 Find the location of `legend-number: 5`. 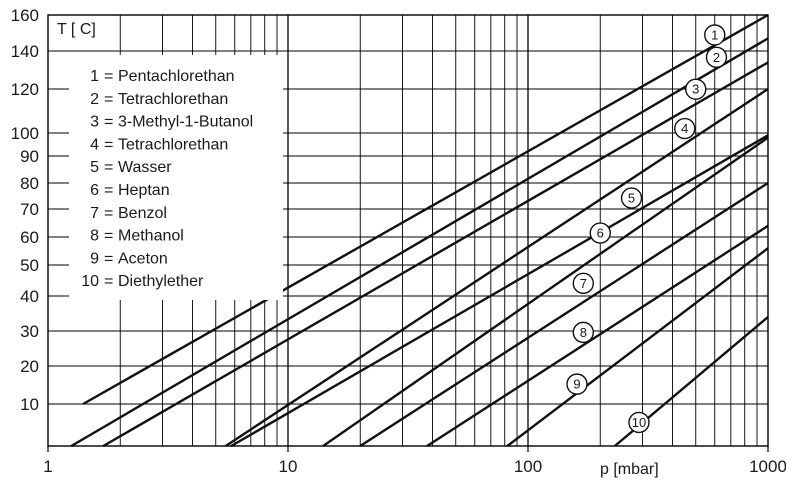

legend-number: 5 is located at coordinates (94, 167).